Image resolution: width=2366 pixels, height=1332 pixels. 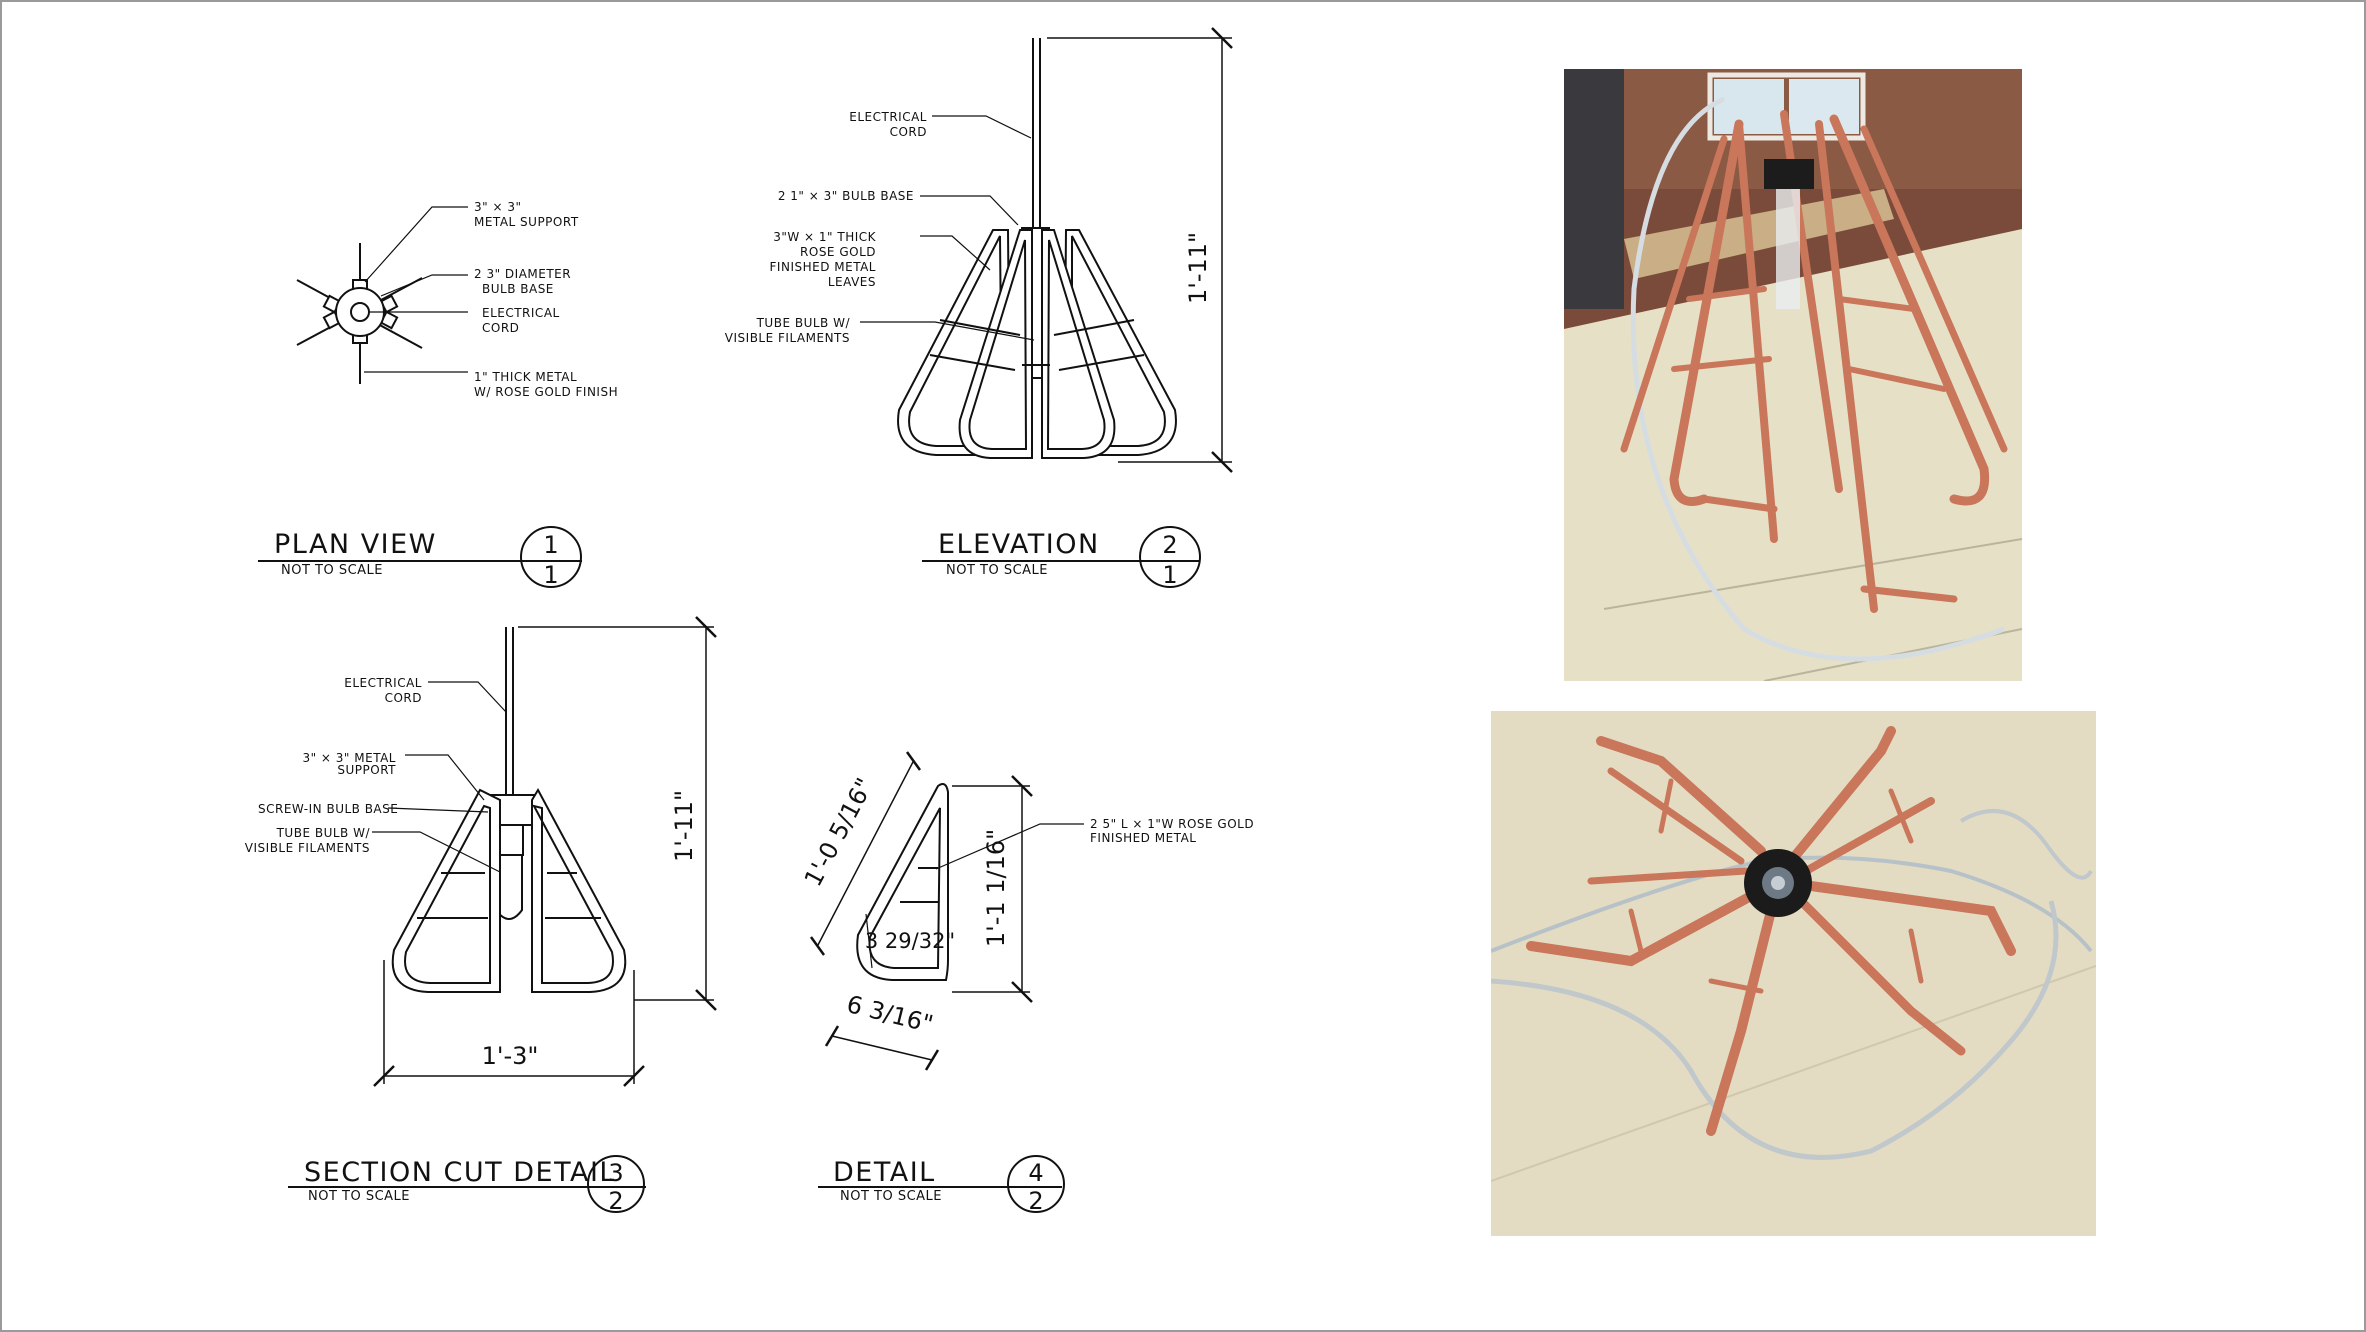 I want to click on elevation-subtitle: NOT TO SCALE, so click(x=997, y=570).